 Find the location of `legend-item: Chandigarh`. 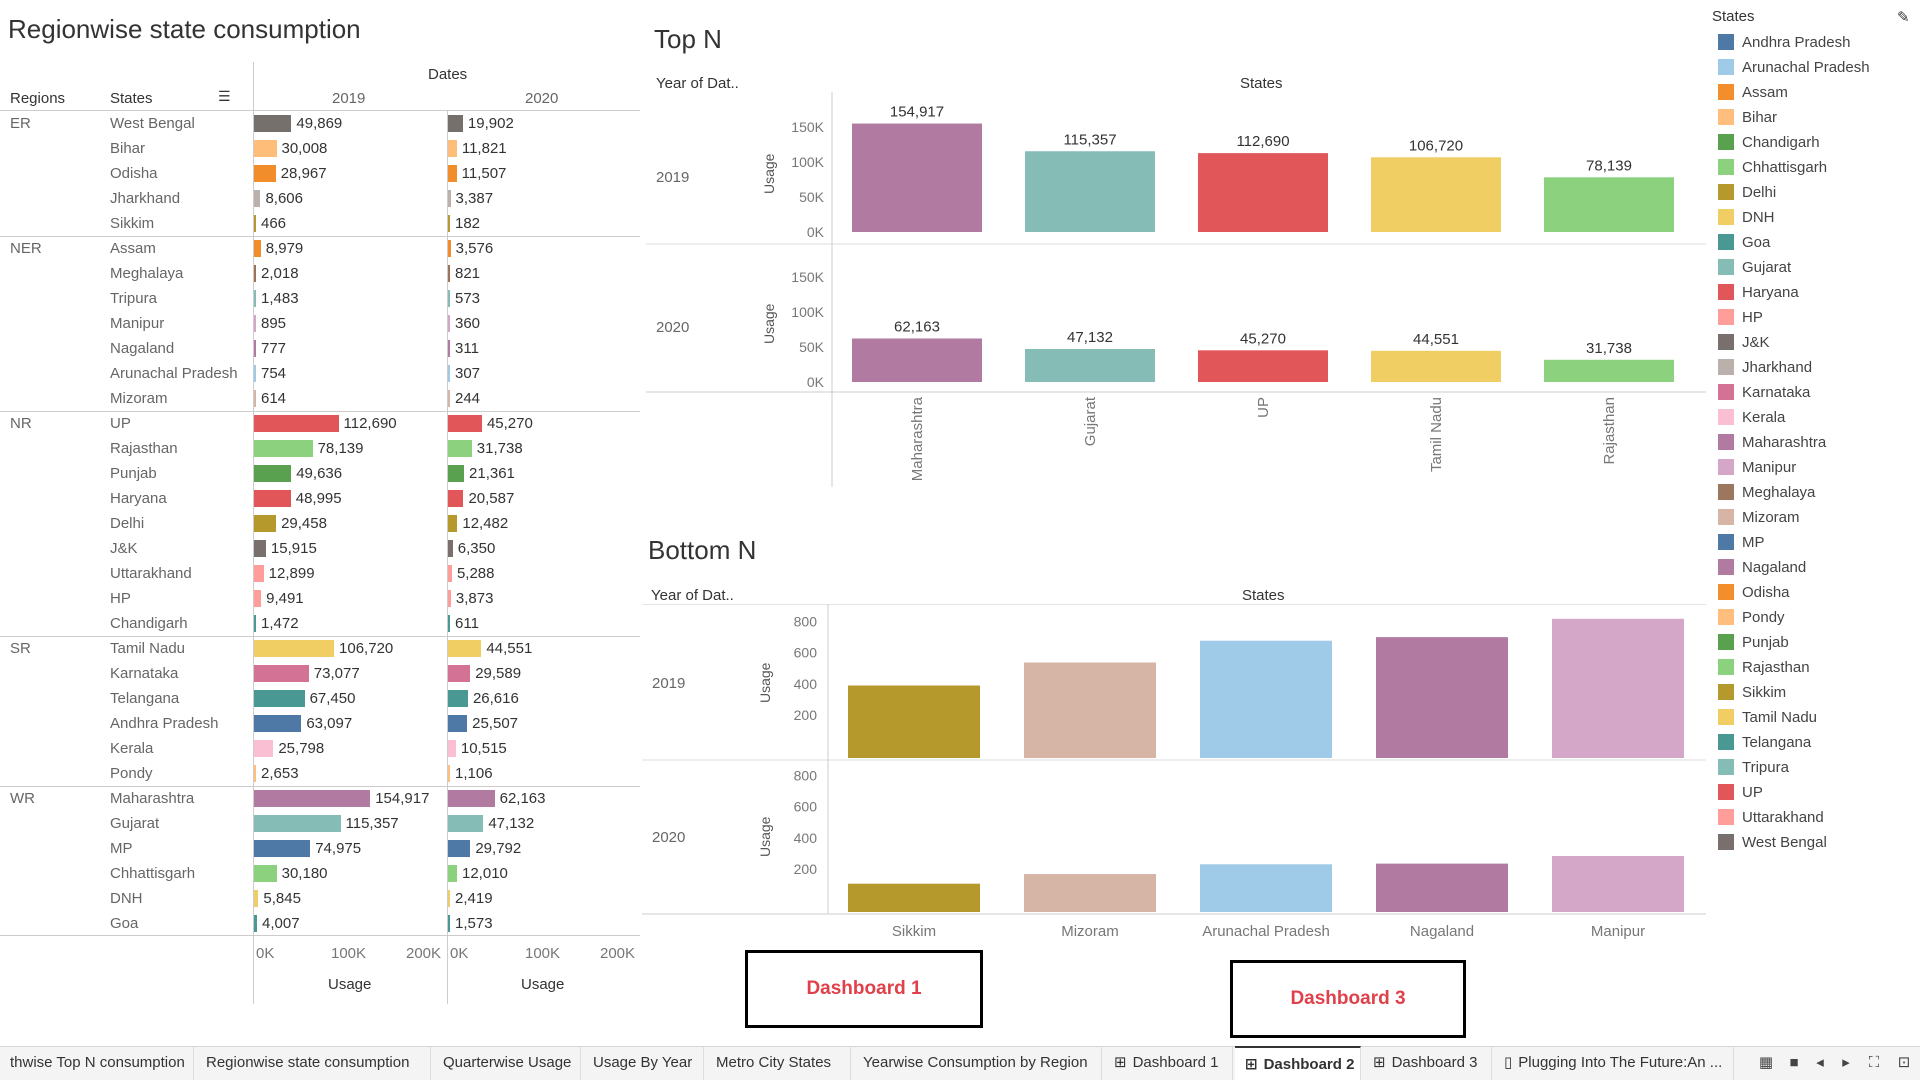

legend-item: Chandigarh is located at coordinates (1769, 142).